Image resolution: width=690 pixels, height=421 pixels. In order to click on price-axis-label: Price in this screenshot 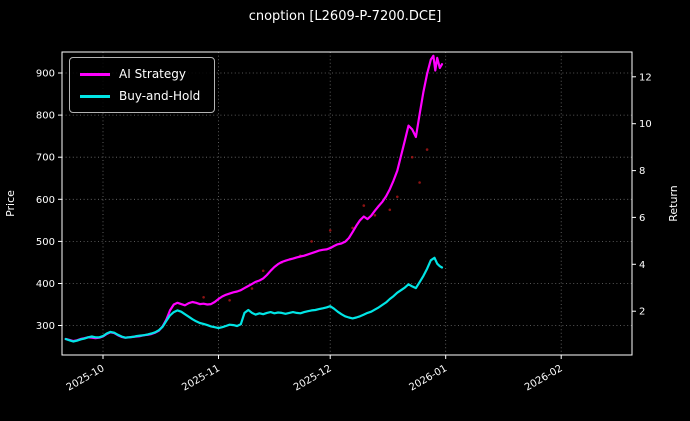, I will do `click(10, 203)`.